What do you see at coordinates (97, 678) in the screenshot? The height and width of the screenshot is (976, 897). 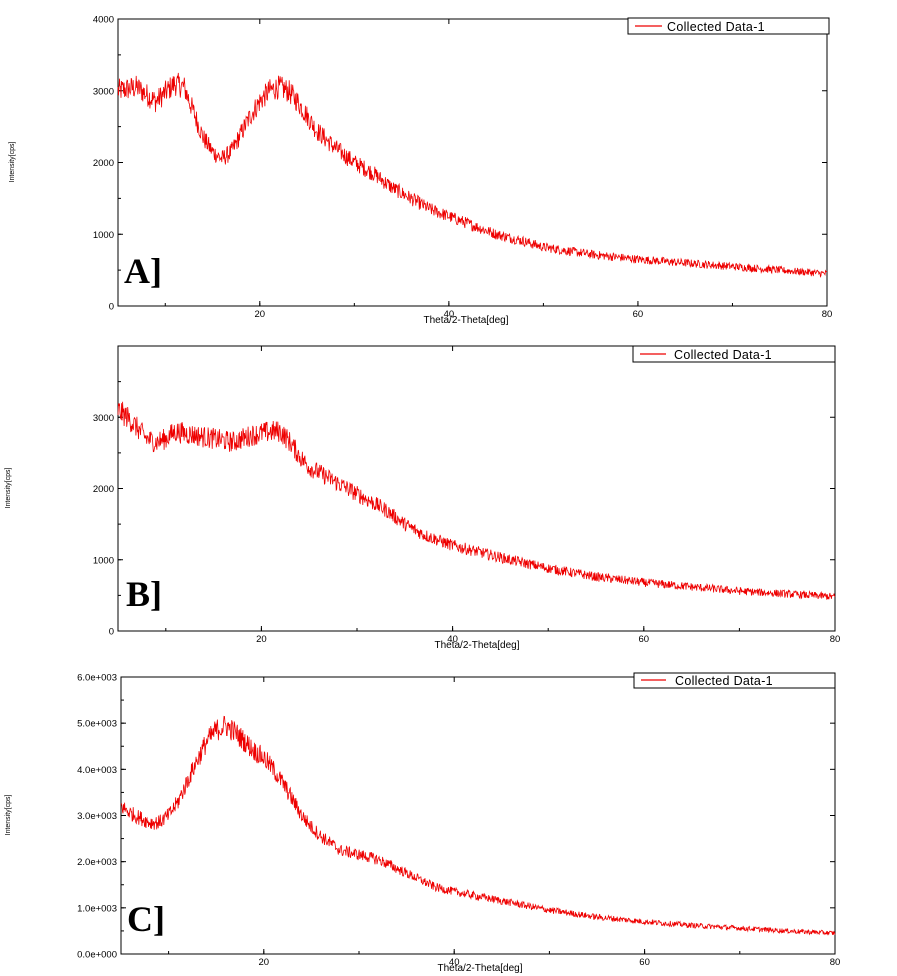 I see `y-tick-label-c: 6.0e+003` at bounding box center [97, 678].